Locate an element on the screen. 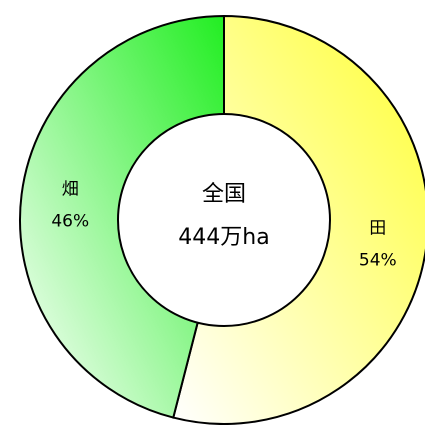 This screenshot has width=425, height=425. center-label-line2: 444万ha is located at coordinates (223, 237).